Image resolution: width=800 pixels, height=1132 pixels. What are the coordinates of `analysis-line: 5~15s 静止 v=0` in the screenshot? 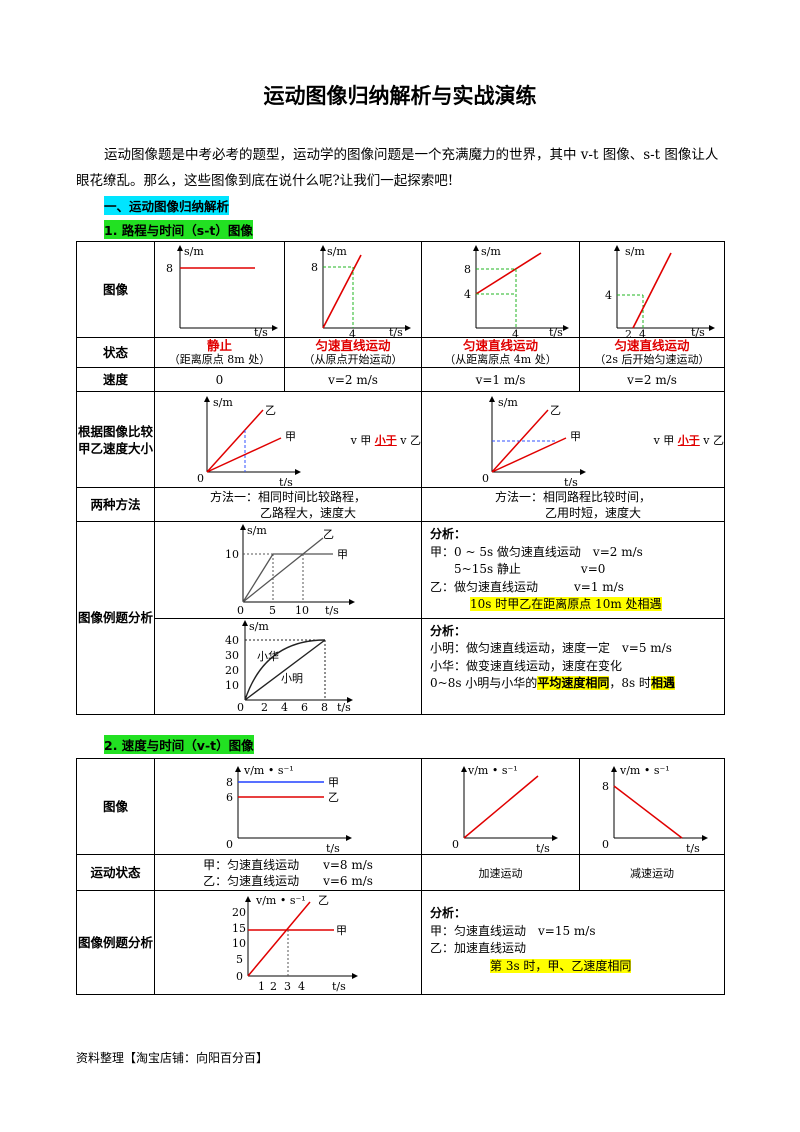 It's located at (530, 569).